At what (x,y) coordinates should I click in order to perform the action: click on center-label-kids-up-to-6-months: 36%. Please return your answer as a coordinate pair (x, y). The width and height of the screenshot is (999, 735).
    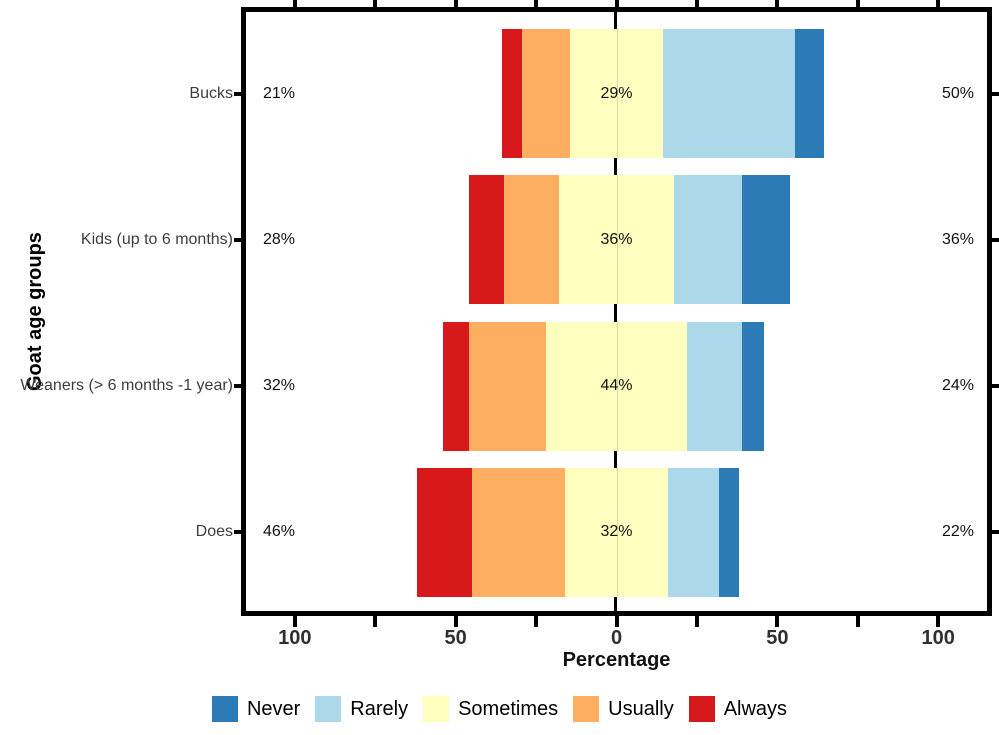
    Looking at the image, I should click on (616, 239).